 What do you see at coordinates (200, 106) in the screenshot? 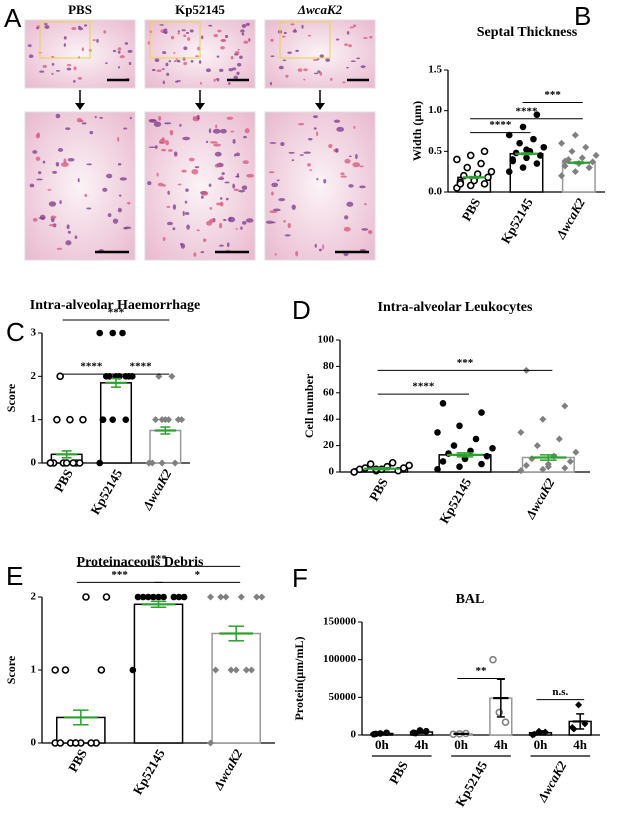
I see `arrow-head` at bounding box center [200, 106].